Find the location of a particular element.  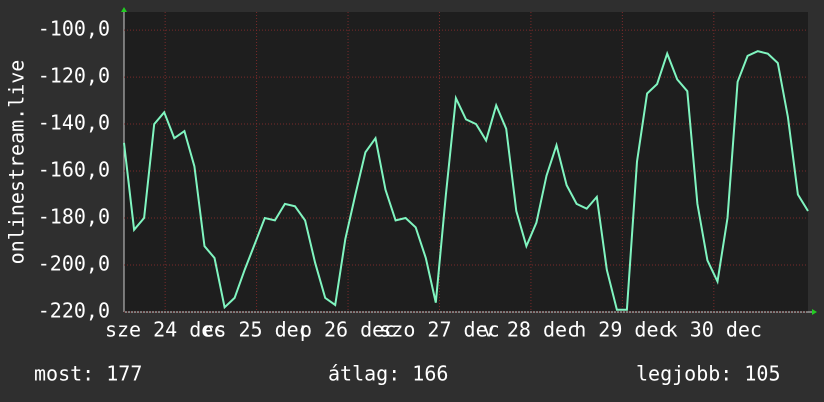

y-tick-label: -160,0 is located at coordinates (74, 170).